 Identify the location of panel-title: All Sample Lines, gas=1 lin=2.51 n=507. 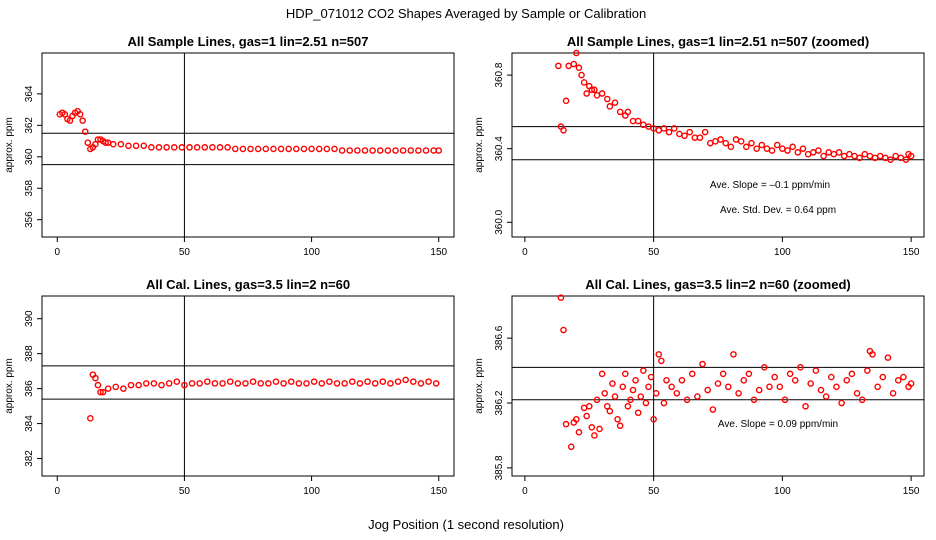
(248, 41).